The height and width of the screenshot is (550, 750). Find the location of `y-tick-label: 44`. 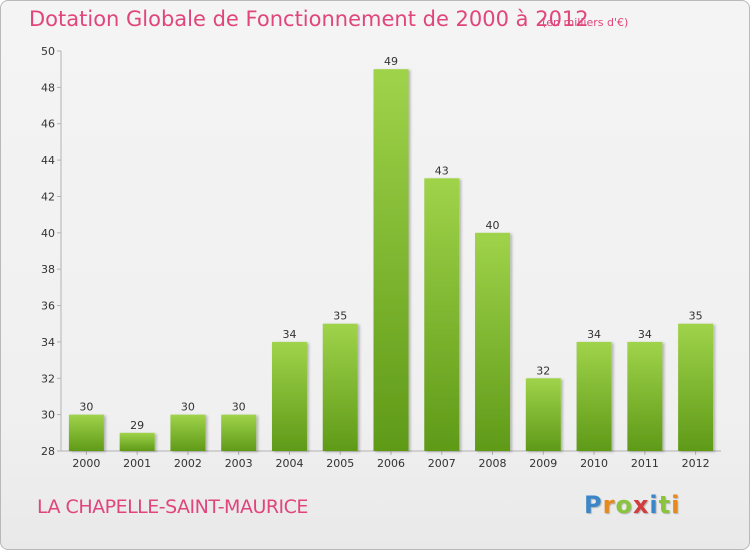

y-tick-label: 44 is located at coordinates (48, 160).